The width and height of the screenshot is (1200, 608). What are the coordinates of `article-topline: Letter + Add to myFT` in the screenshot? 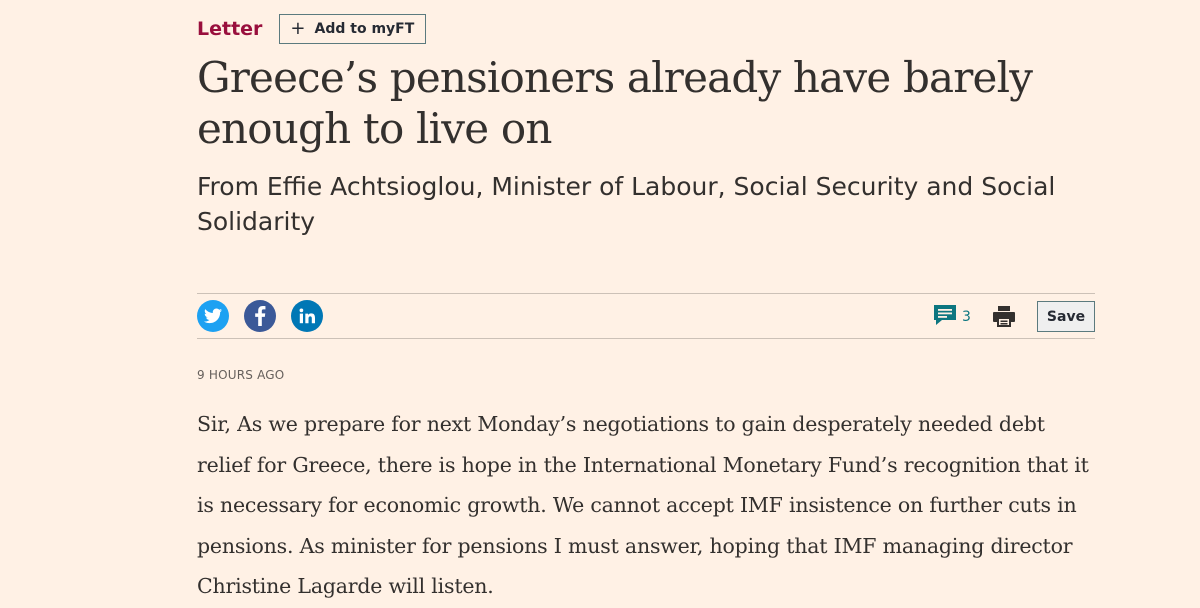 It's located at (312, 29).